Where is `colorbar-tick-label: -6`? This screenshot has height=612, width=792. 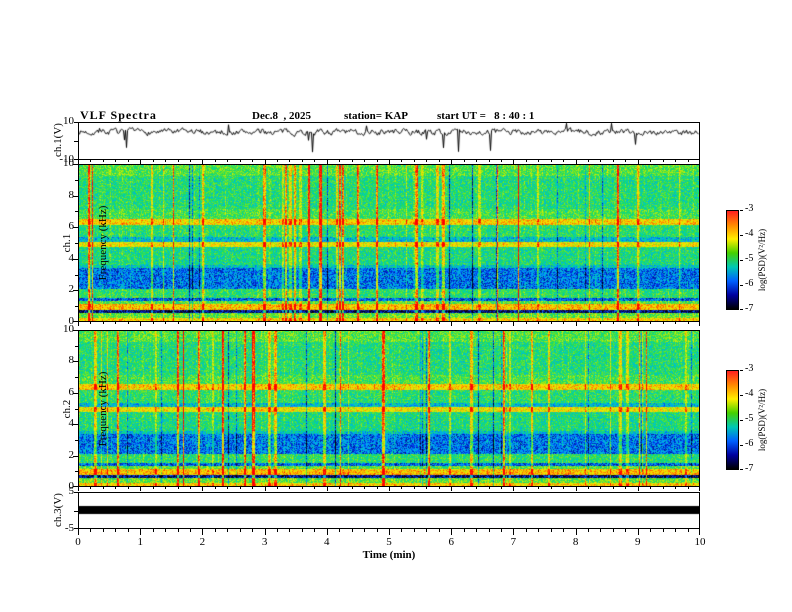
colorbar-tick-label: -6 is located at coordinates (749, 283).